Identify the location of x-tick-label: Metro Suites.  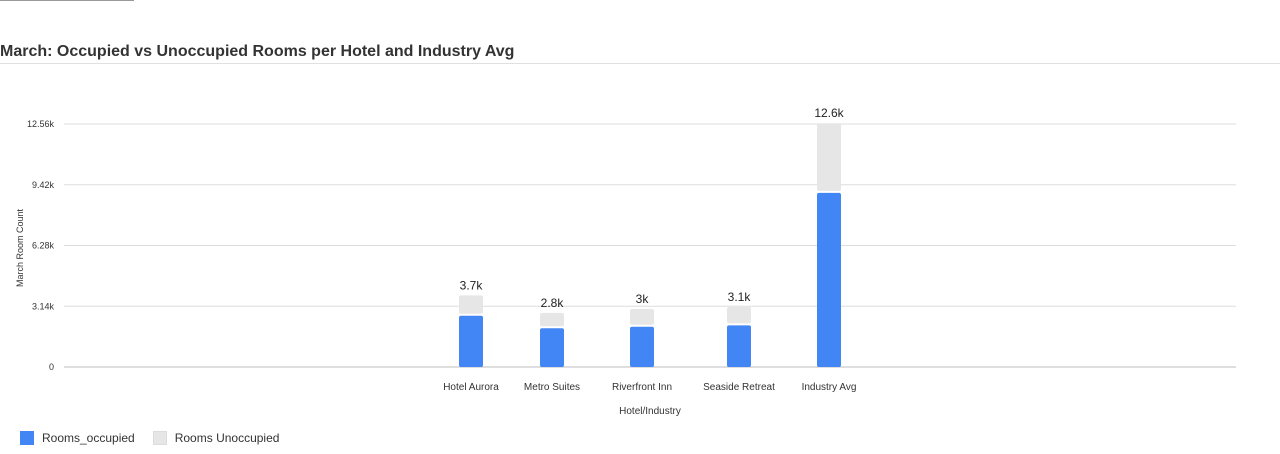
(552, 387).